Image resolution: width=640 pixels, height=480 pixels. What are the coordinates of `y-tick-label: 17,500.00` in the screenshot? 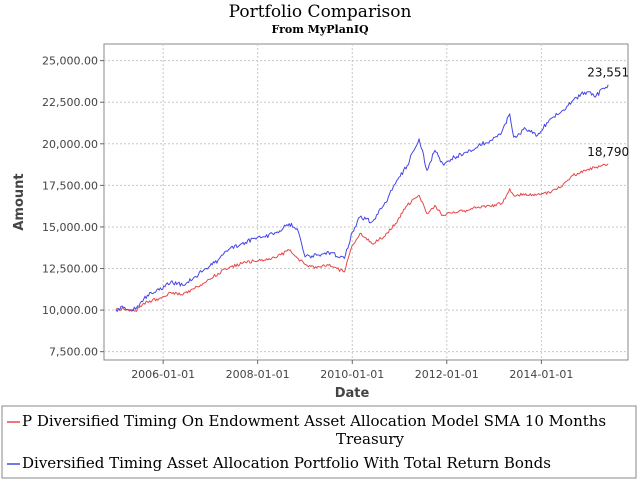 It's located at (70, 185).